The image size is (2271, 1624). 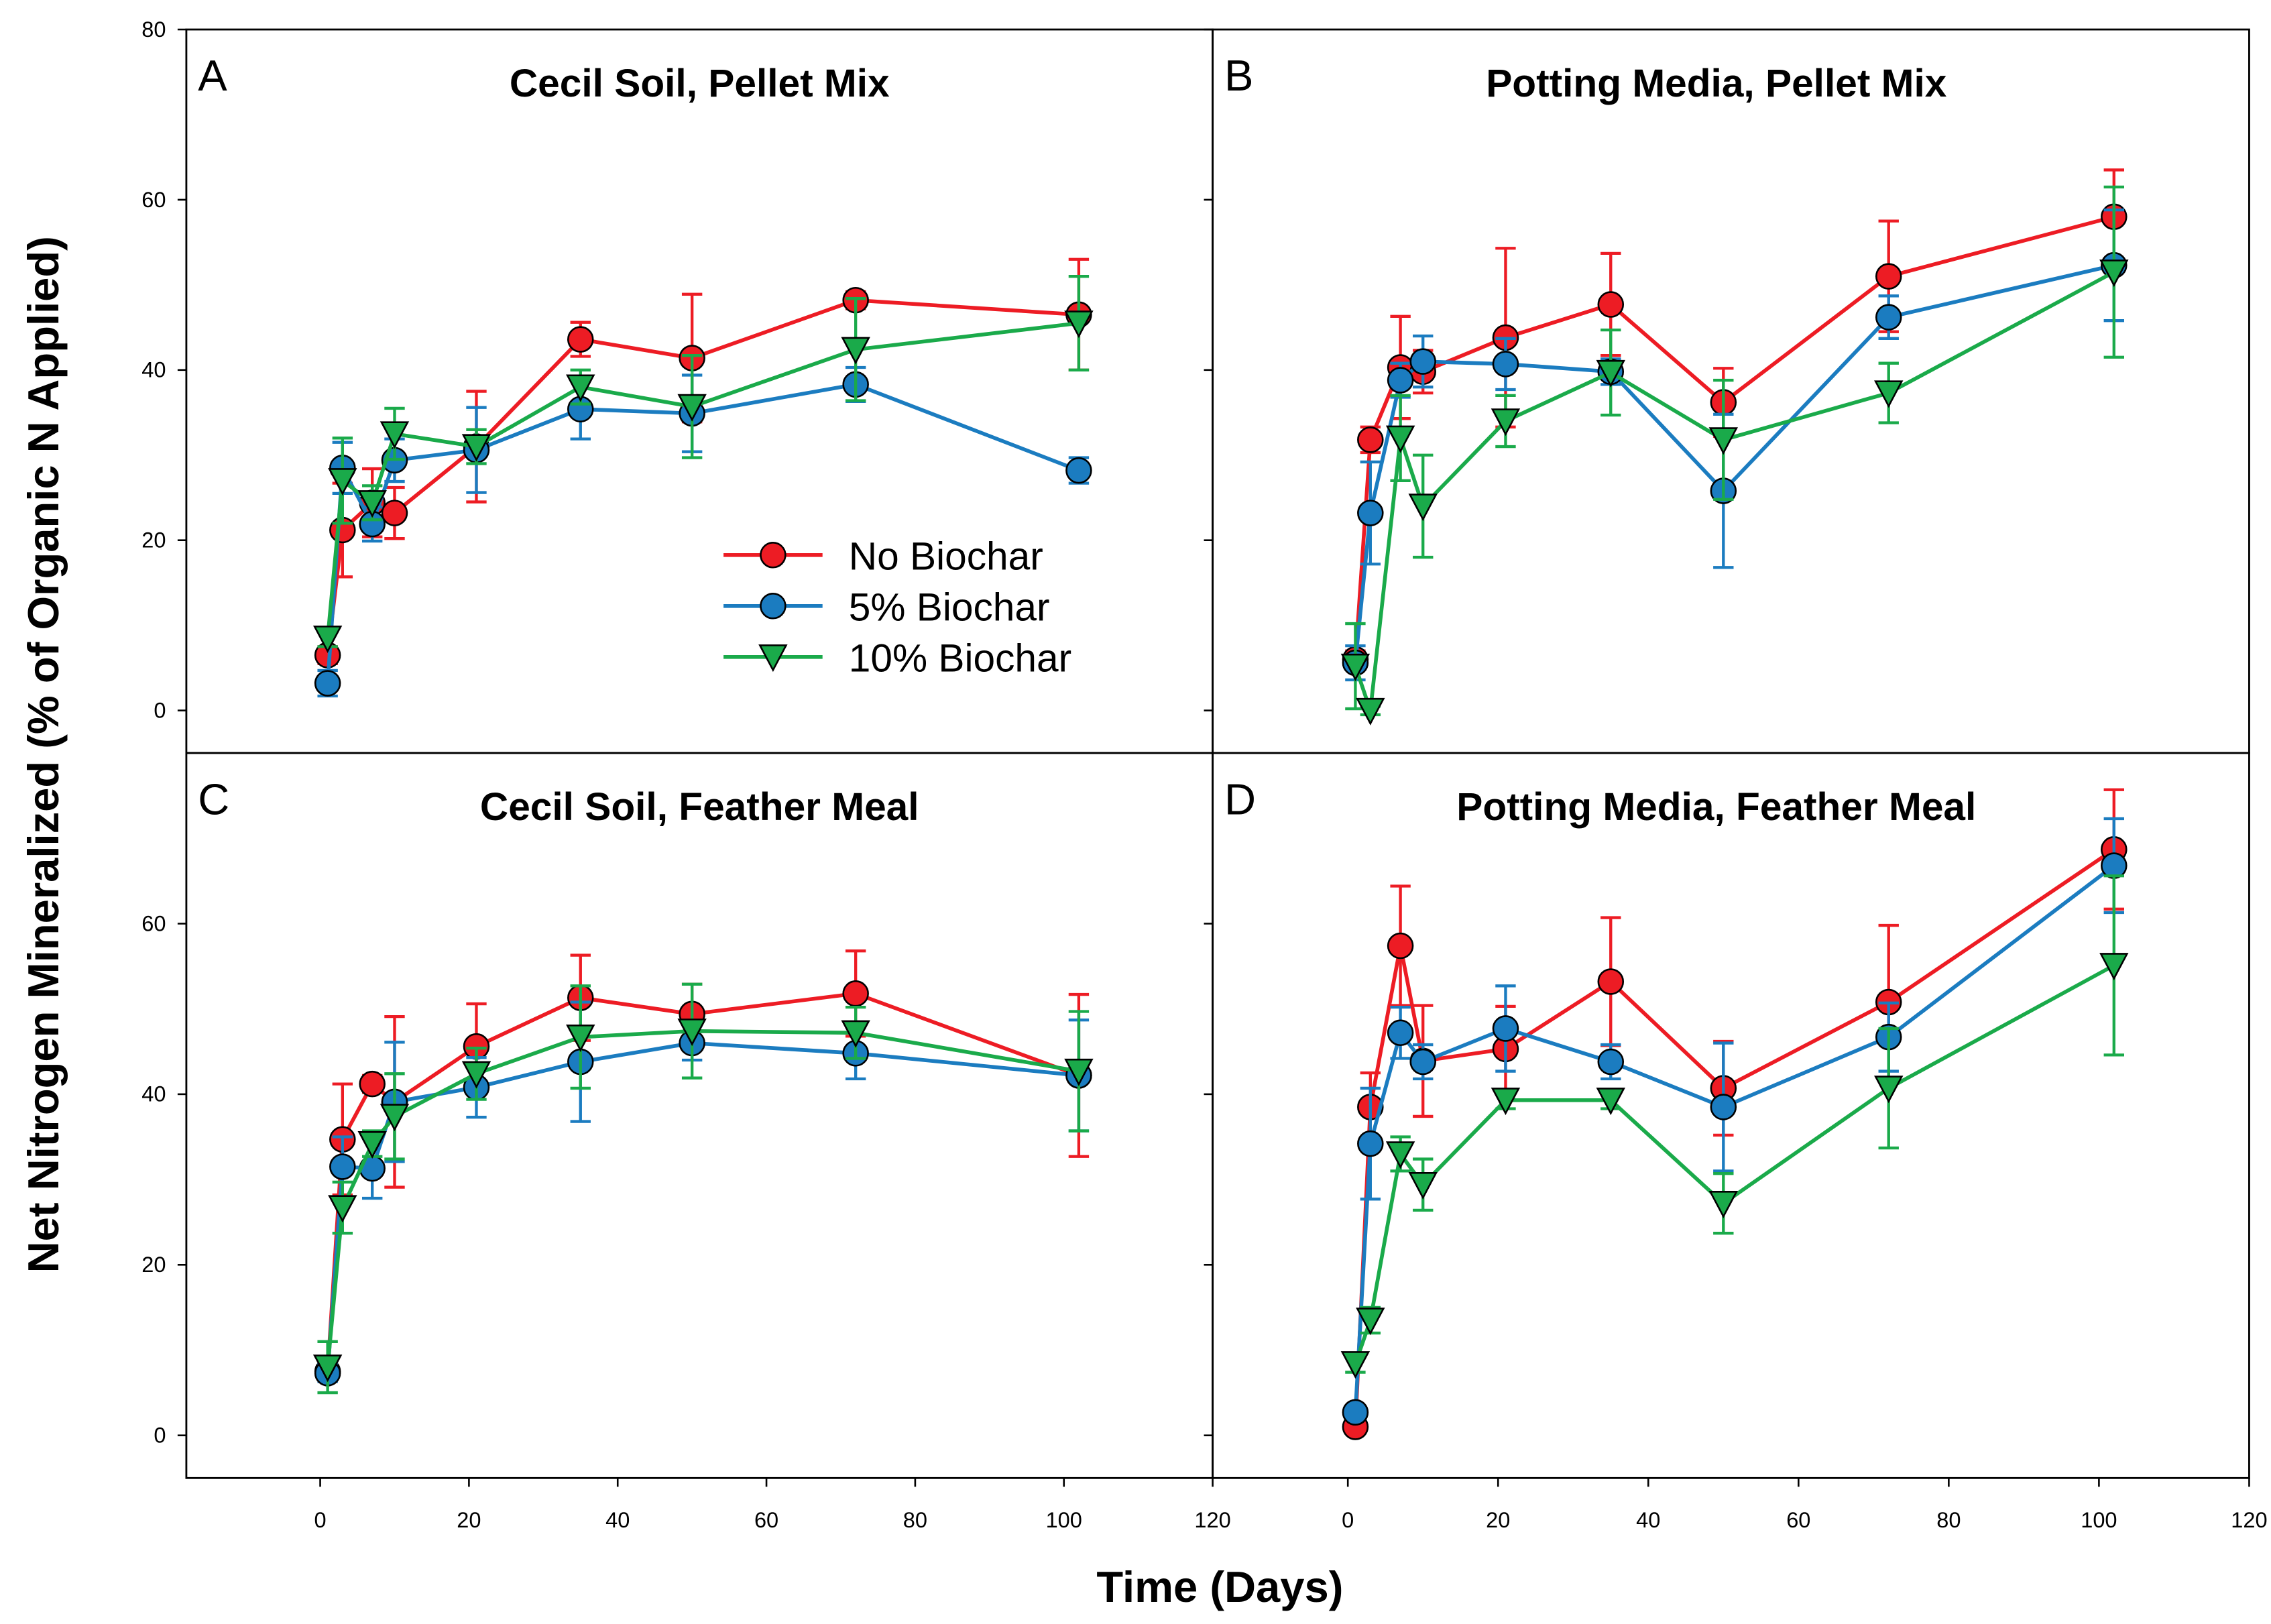 What do you see at coordinates (1212, 1520) in the screenshot?
I see `x-tick-label: 120` at bounding box center [1212, 1520].